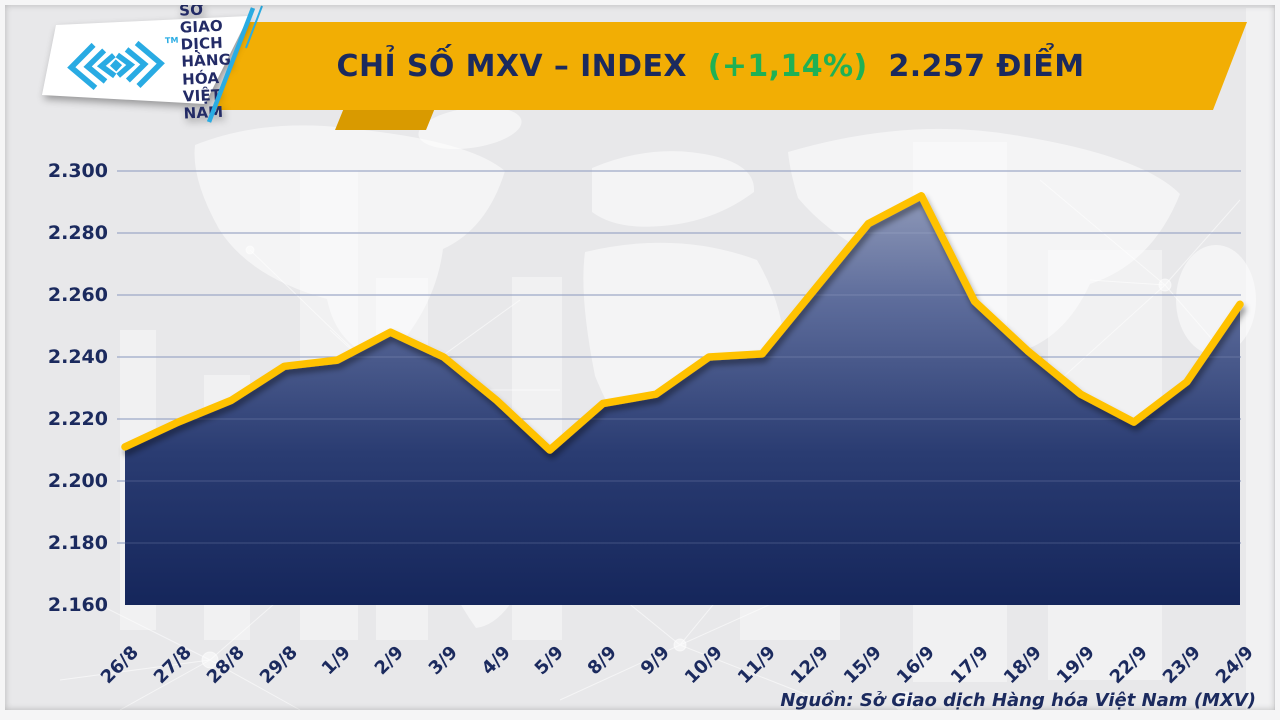 This screenshot has height=720, width=1280. I want to click on page-title: CHỈ SỐ MXV – INDEX (+1,14%) 2.257 ĐIỂM, so click(711, 66).